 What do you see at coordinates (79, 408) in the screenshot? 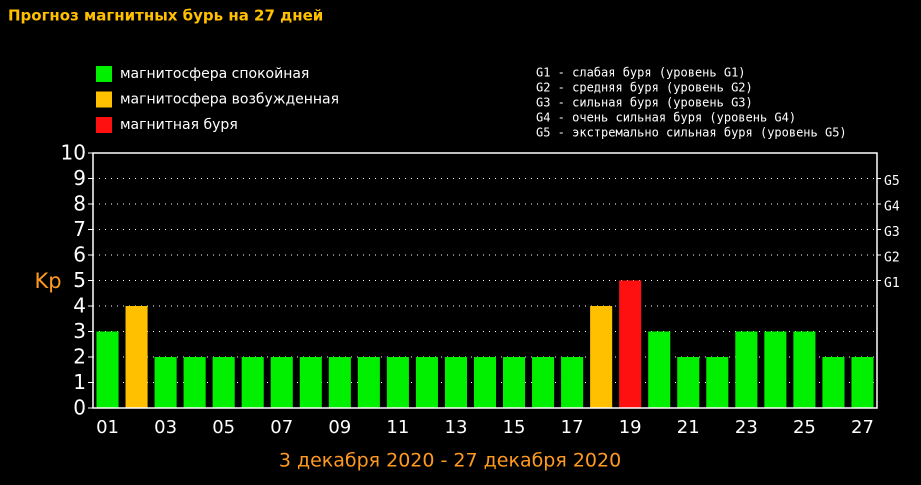
I see `y-tick-label: 0` at bounding box center [79, 408].